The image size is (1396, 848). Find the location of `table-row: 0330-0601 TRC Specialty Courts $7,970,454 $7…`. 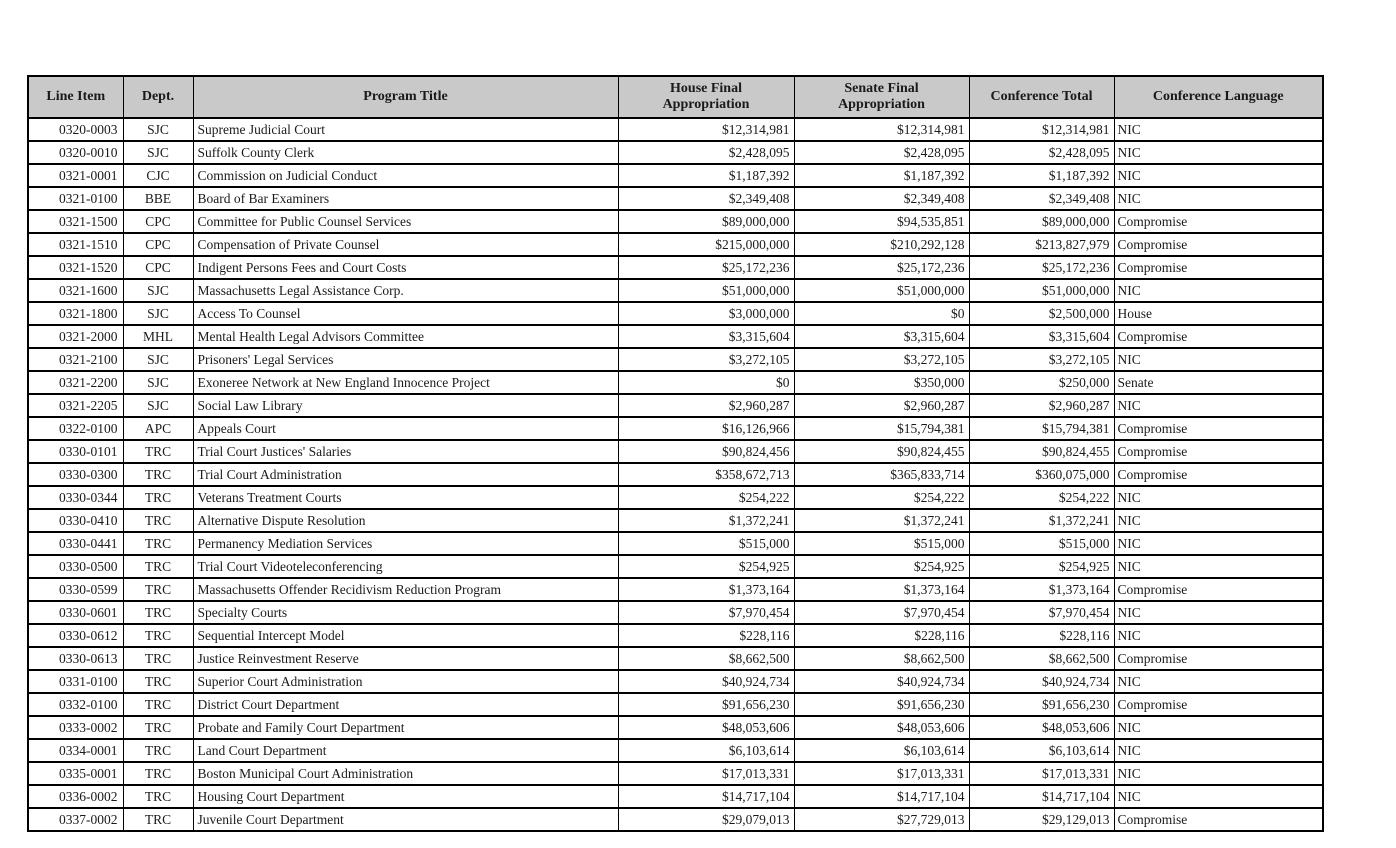

table-row: 0330-0601 TRC Specialty Courts $7,970,454 $7… is located at coordinates (675, 612).